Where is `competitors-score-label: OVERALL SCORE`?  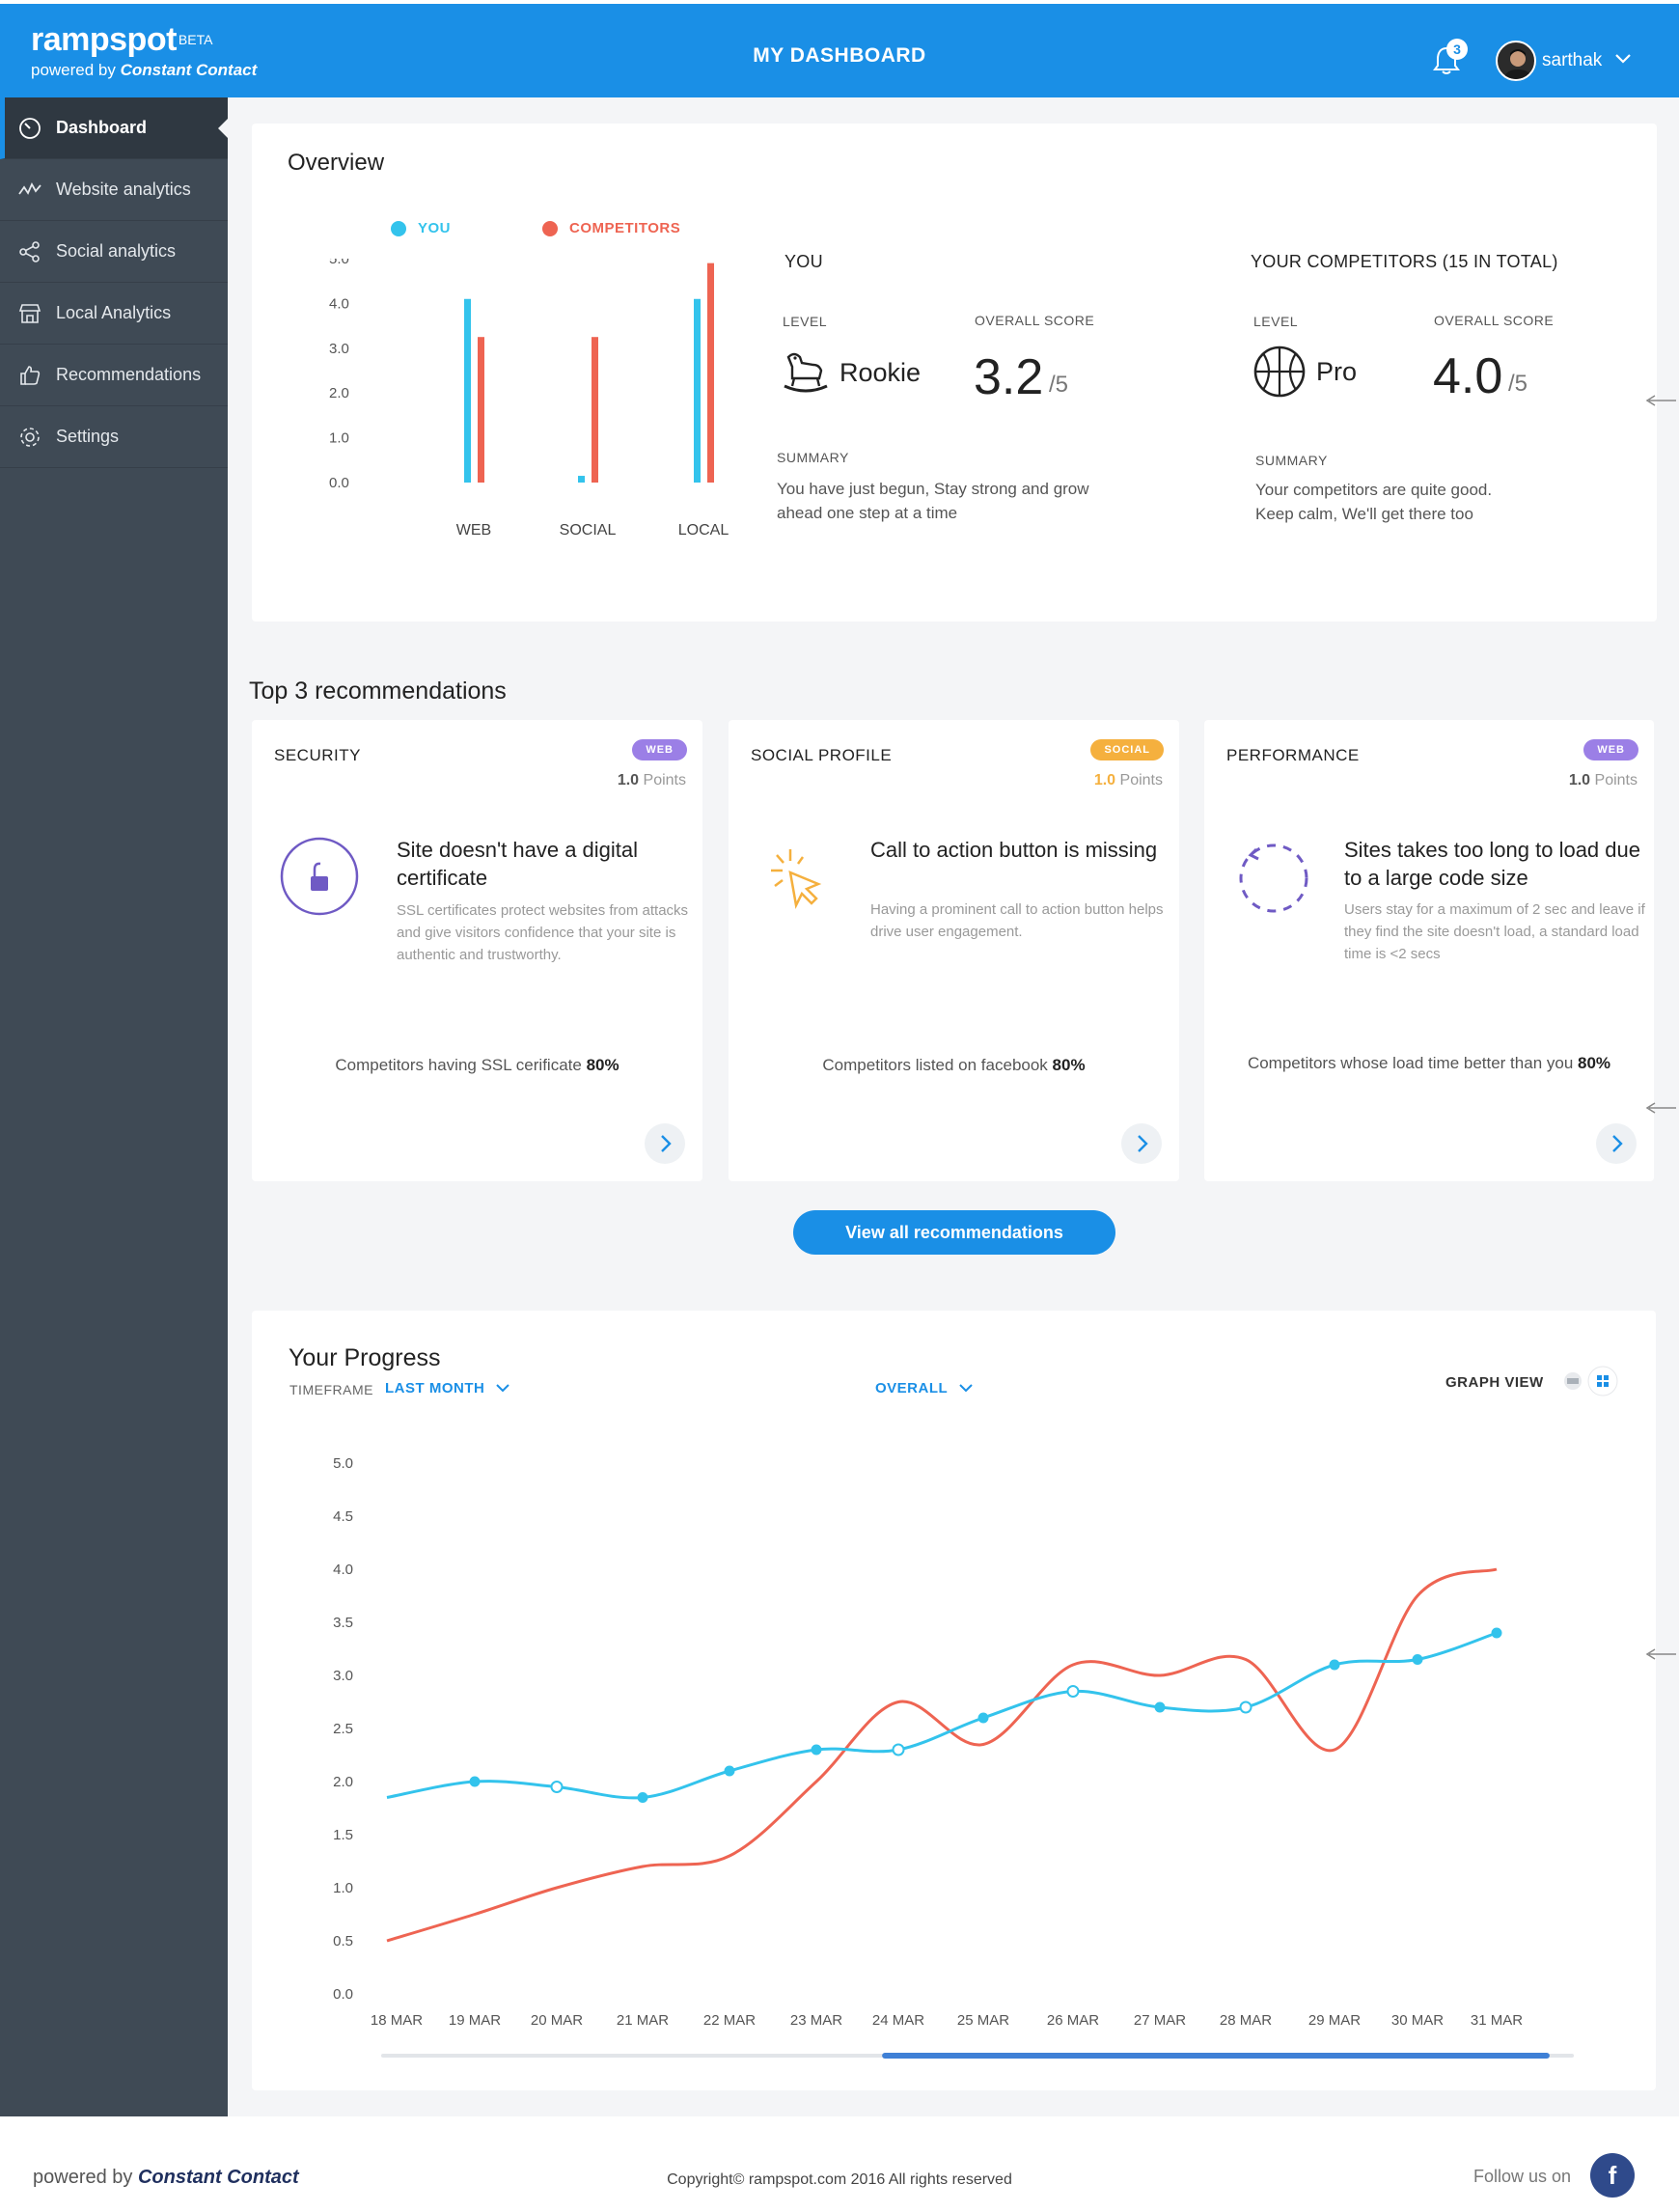
competitors-score-label: OVERALL SCORE is located at coordinates (1494, 320).